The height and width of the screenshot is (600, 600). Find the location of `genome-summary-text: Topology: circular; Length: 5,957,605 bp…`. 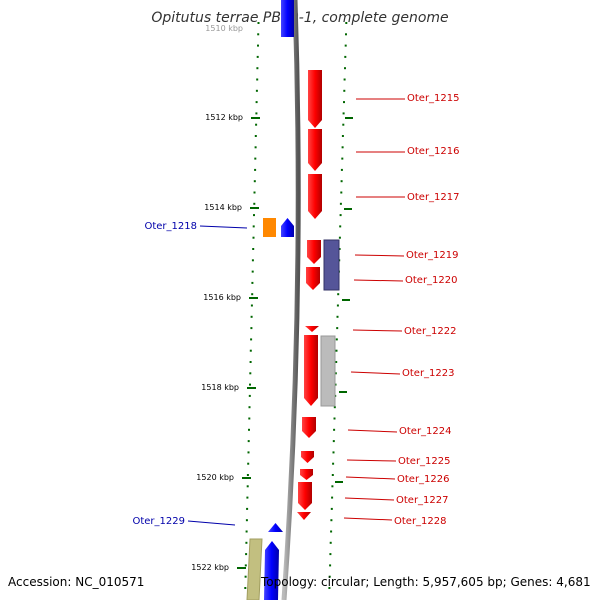

genome-summary-text: Topology: circular; Length: 5,957,605 bp… is located at coordinates (426, 582).